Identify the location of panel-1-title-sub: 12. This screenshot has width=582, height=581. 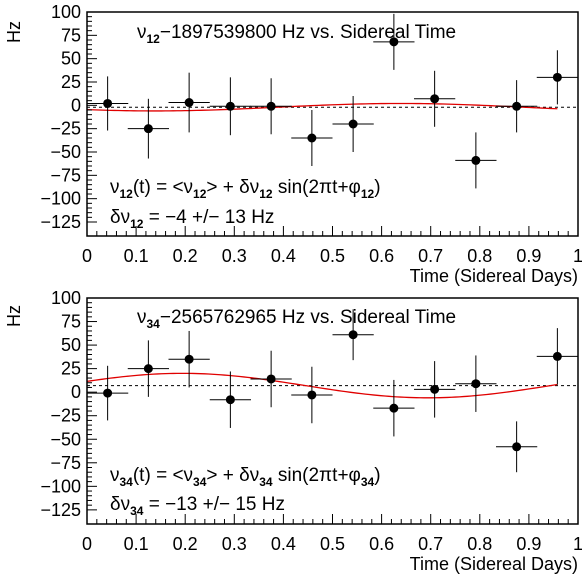
(154, 39).